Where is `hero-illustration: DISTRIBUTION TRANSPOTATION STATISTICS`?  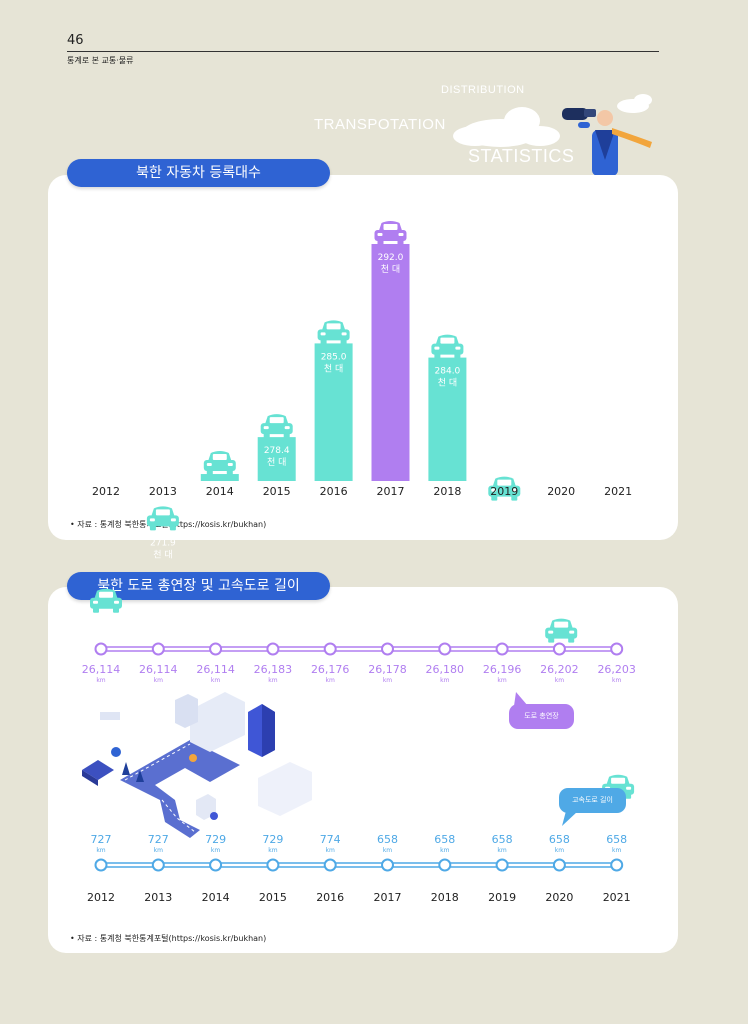
hero-illustration: DISTRIBUTION TRANSPOTATION STATISTICS is located at coordinates (490, 128).